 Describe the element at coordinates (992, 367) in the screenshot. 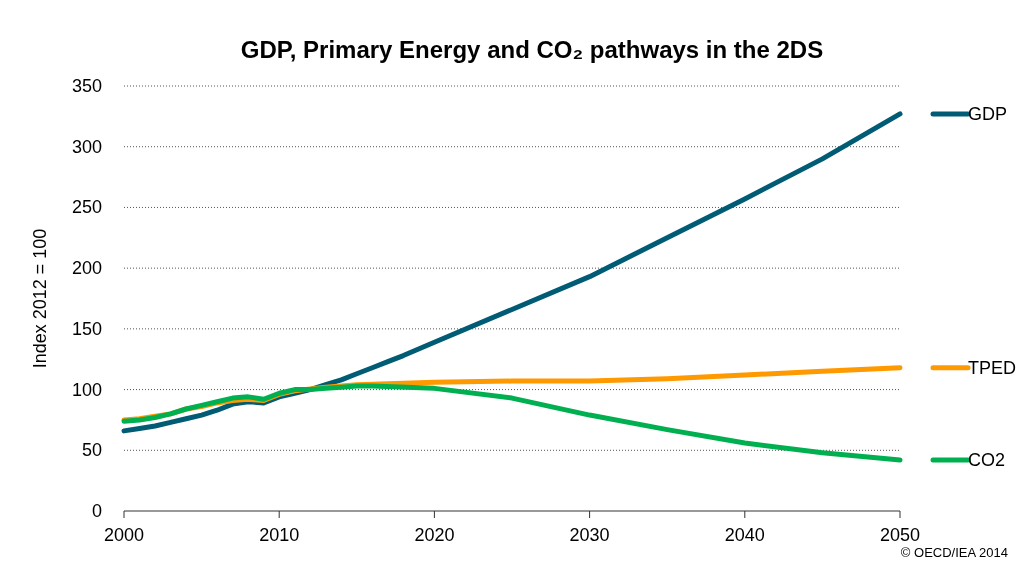

I see `legend-label: TPED` at that location.